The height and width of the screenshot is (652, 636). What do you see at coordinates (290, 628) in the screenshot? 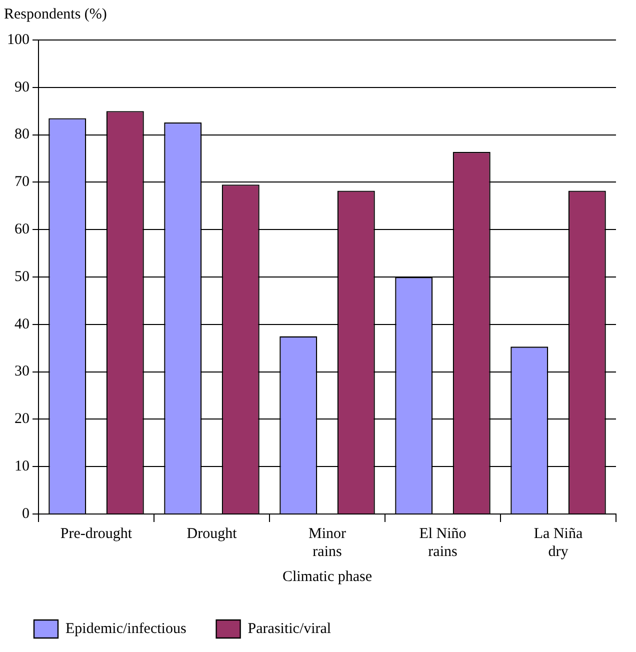
I see `legend-label: Parasitic/viral` at bounding box center [290, 628].